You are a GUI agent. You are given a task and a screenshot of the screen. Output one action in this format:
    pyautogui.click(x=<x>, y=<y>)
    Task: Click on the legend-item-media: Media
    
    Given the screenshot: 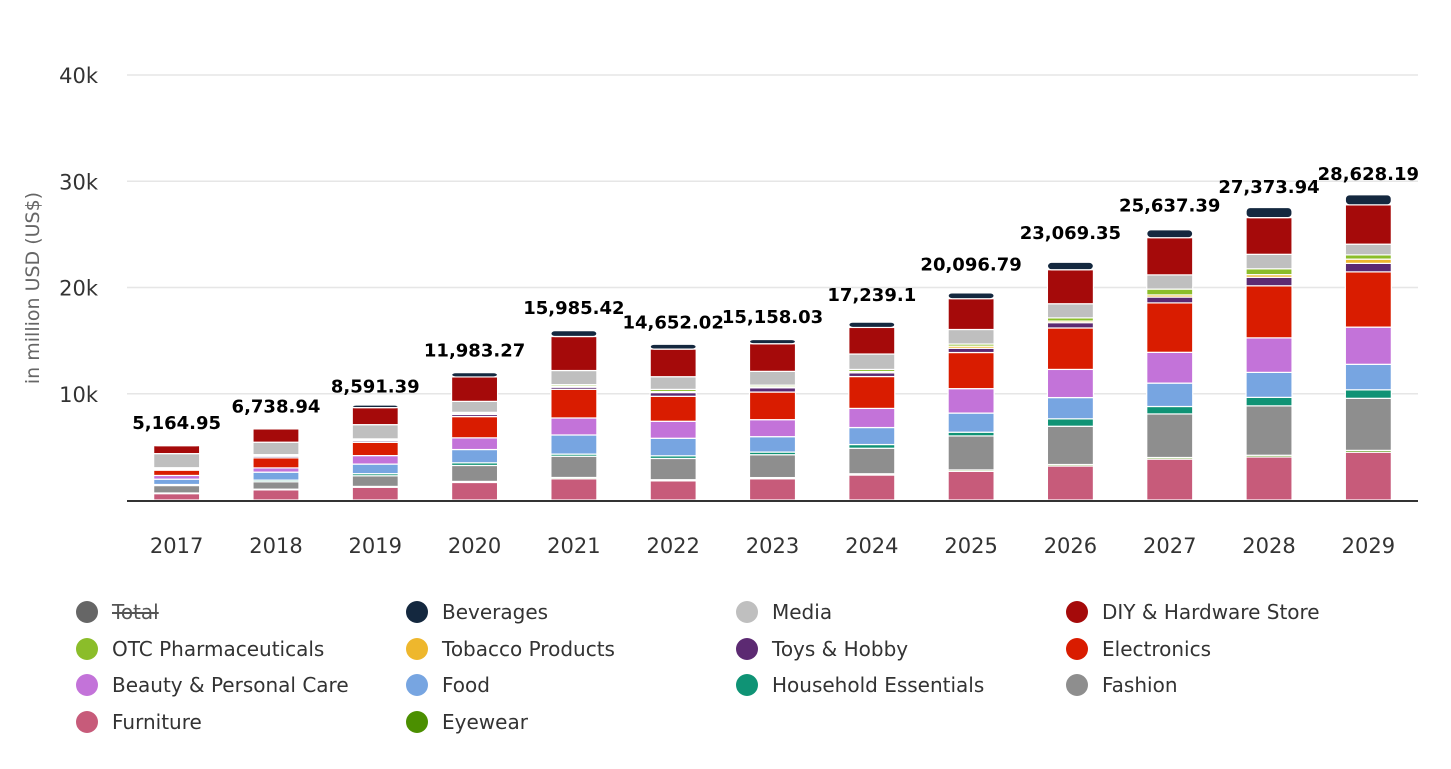 What is the action you would take?
    pyautogui.click(x=901, y=612)
    